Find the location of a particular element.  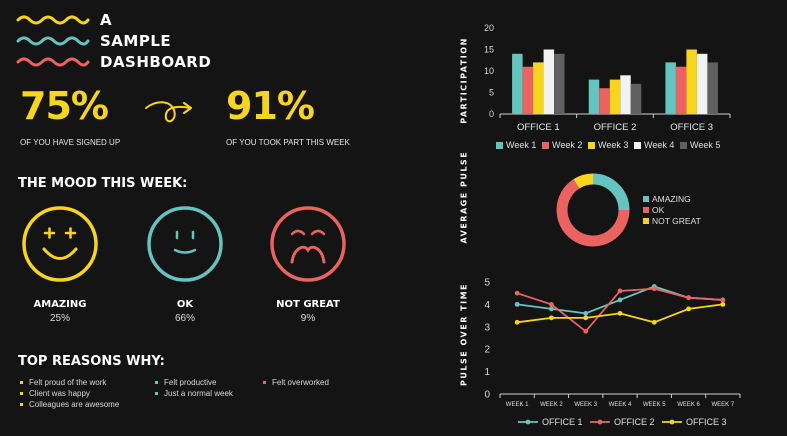

teal-wave-decoration is located at coordinates (53, 41).